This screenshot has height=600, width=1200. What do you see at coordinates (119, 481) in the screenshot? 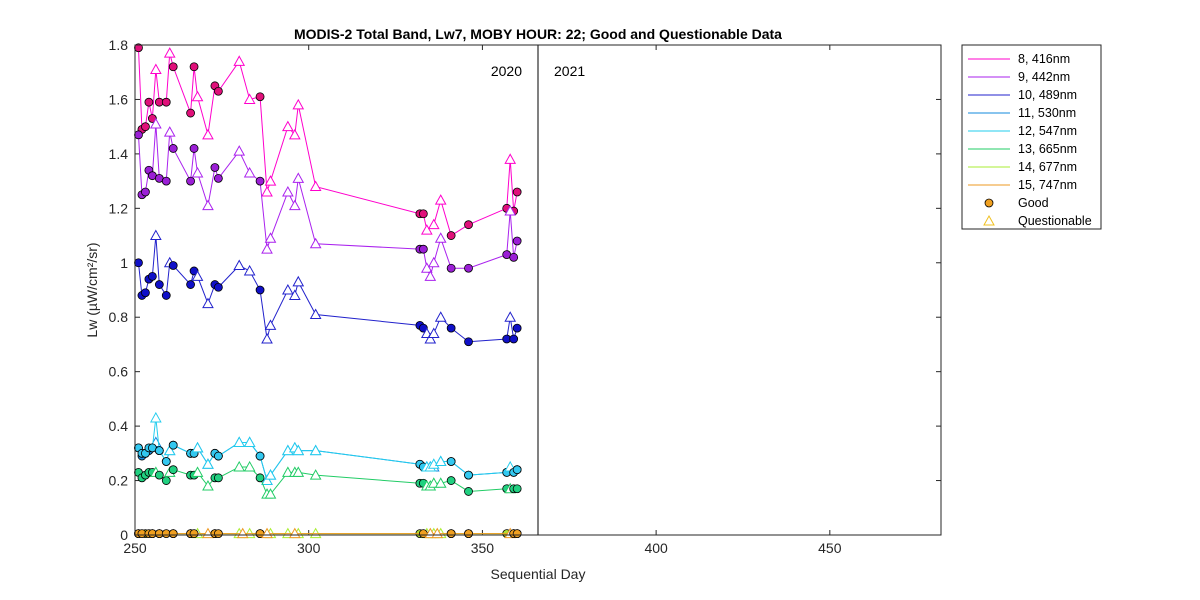
I see `y-tick-label: 0.2` at bounding box center [119, 481].